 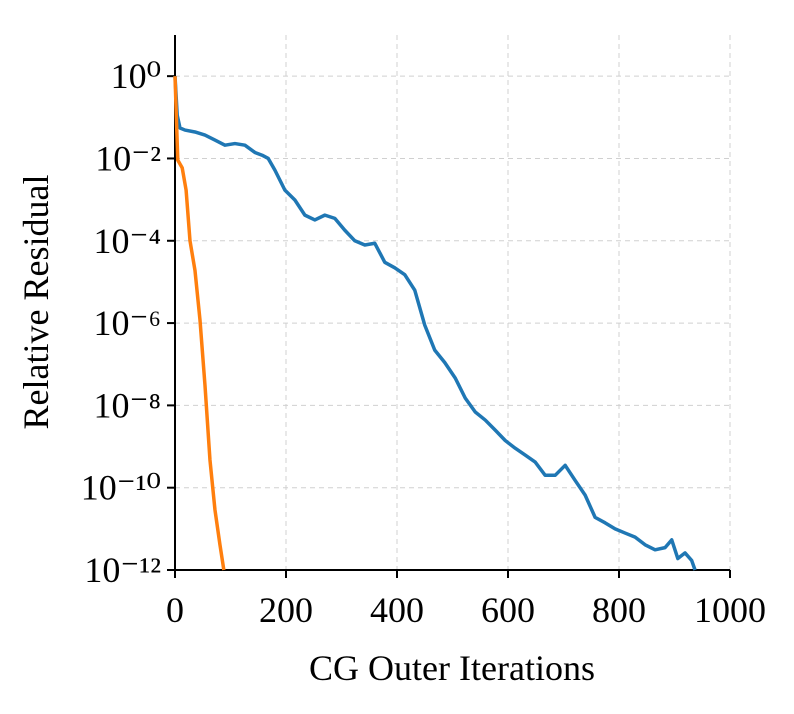 I want to click on y-tick-label: 10⁰, so click(x=136, y=76).